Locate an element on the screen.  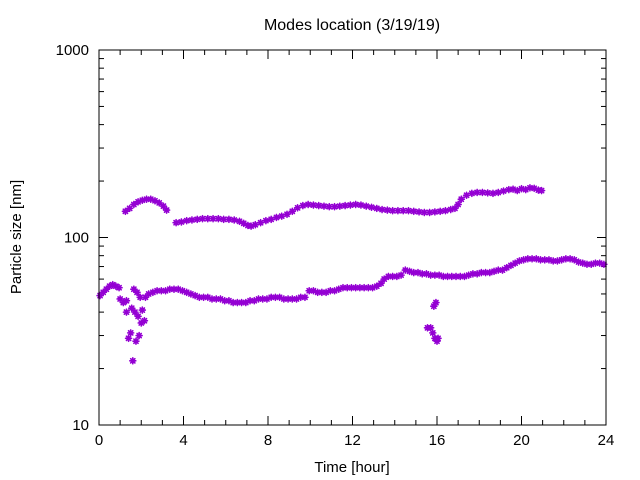
y-axis-label: Particle size [nm] is located at coordinates (16, 237).